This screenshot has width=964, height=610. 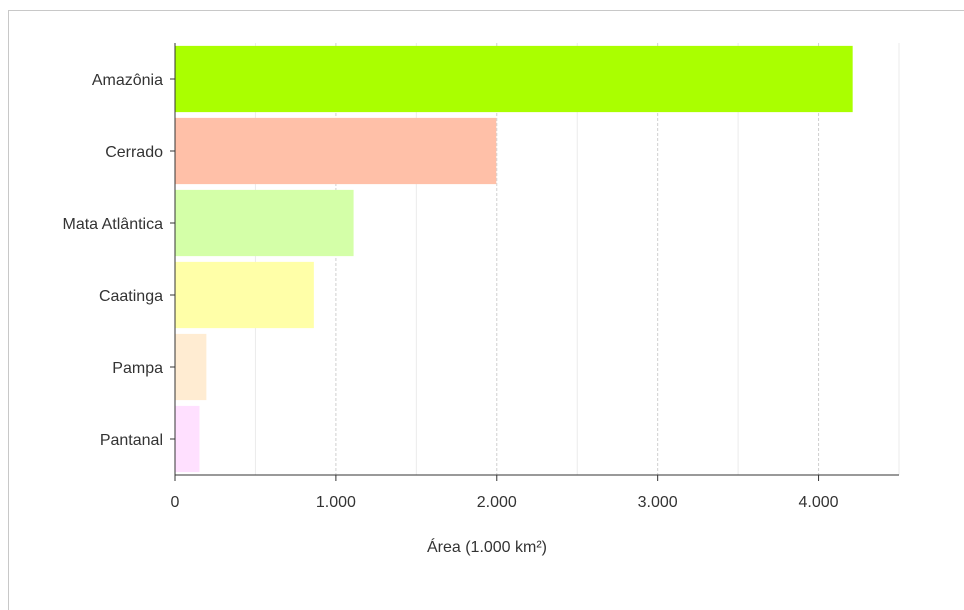 What do you see at coordinates (819, 502) in the screenshot?
I see `x-tick-label: 4.000` at bounding box center [819, 502].